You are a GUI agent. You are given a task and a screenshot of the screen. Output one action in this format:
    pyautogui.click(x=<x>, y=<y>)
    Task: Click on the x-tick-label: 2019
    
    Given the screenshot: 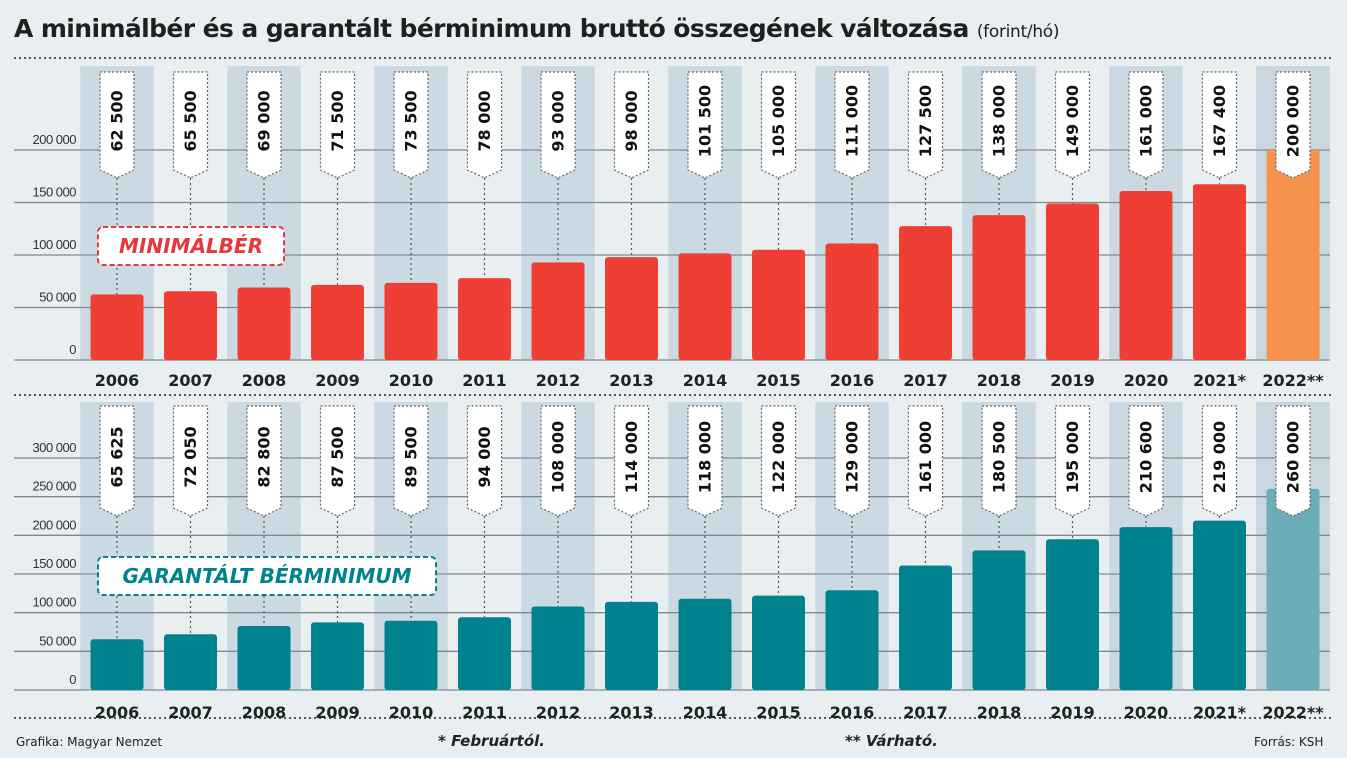 What is the action you would take?
    pyautogui.click(x=1072, y=712)
    